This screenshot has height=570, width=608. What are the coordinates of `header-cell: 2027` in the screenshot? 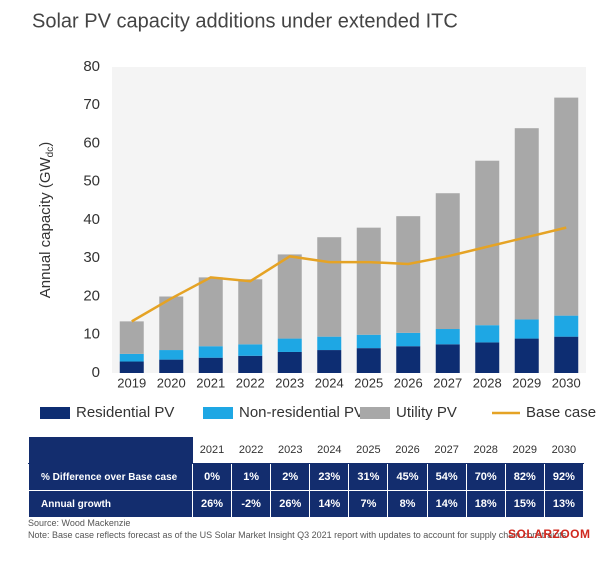 It's located at (447, 450).